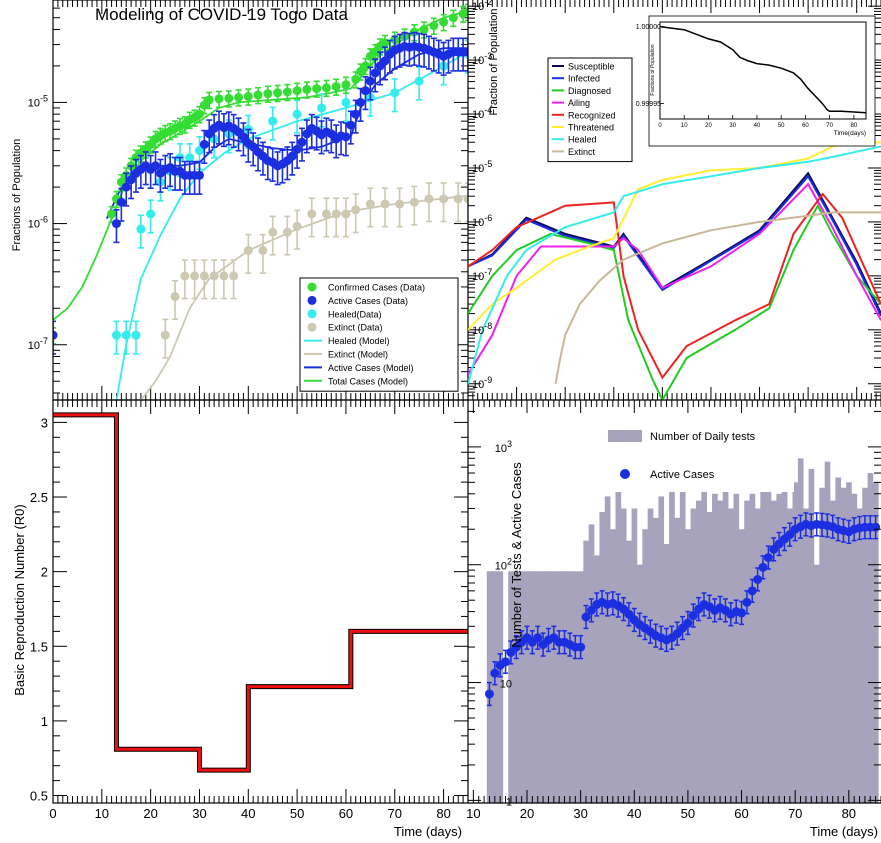  What do you see at coordinates (757, 126) in the screenshot?
I see `inset-x-tick-label: 40` at bounding box center [757, 126].